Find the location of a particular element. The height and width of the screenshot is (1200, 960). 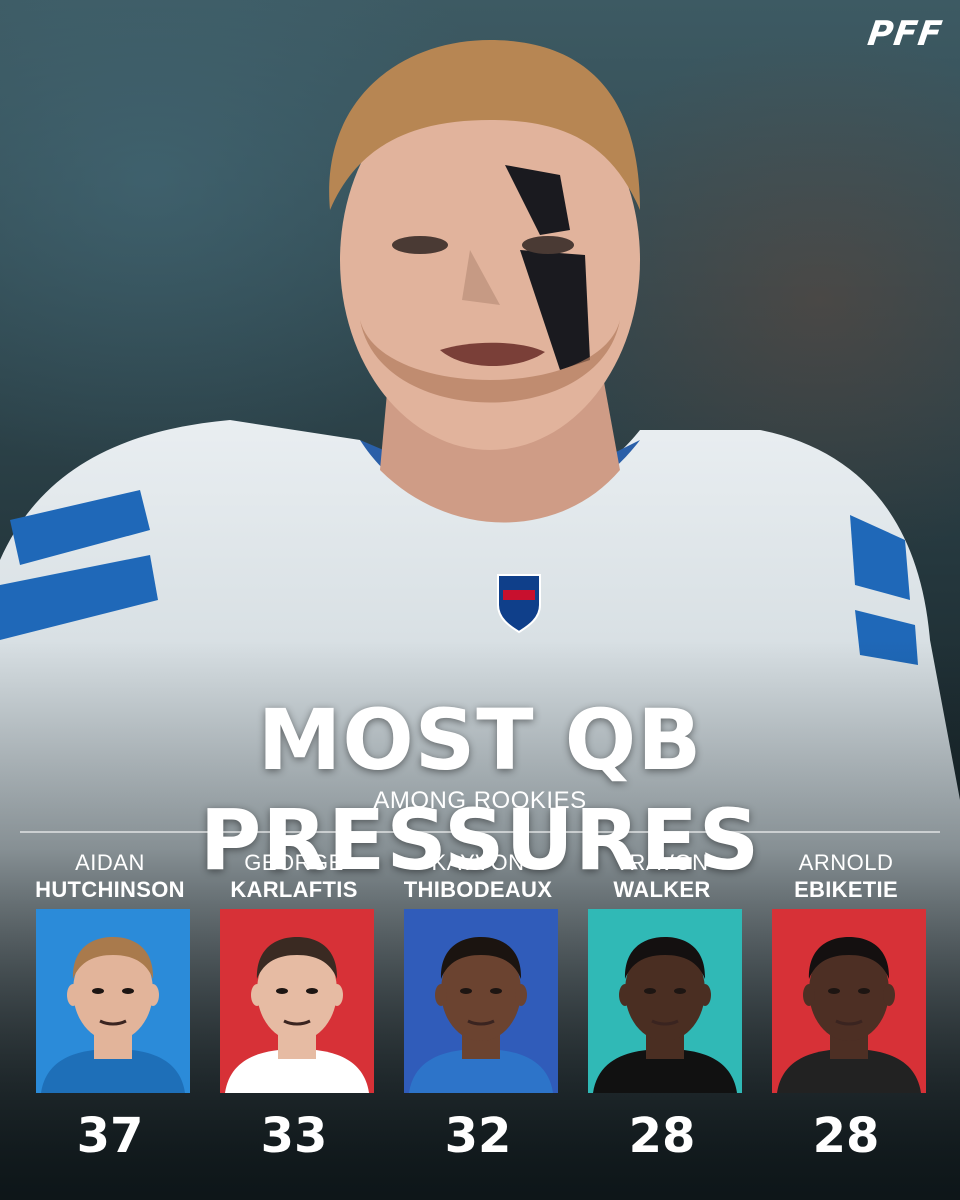

player-last-name: KARLAFTIS is located at coordinates (294, 889).